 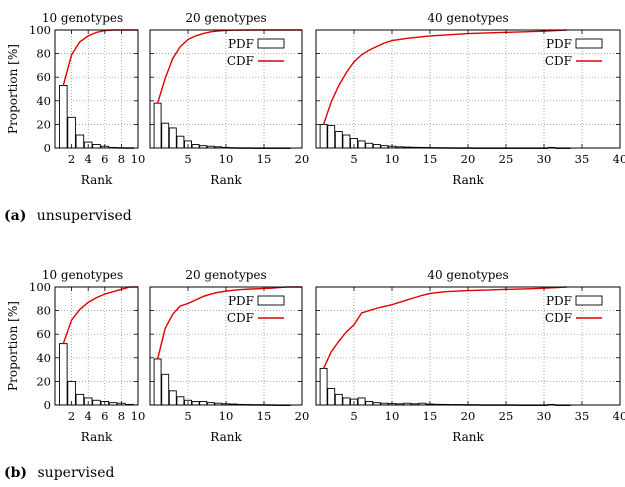 I want to click on caption-b: (b) supervised, so click(x=59, y=473).